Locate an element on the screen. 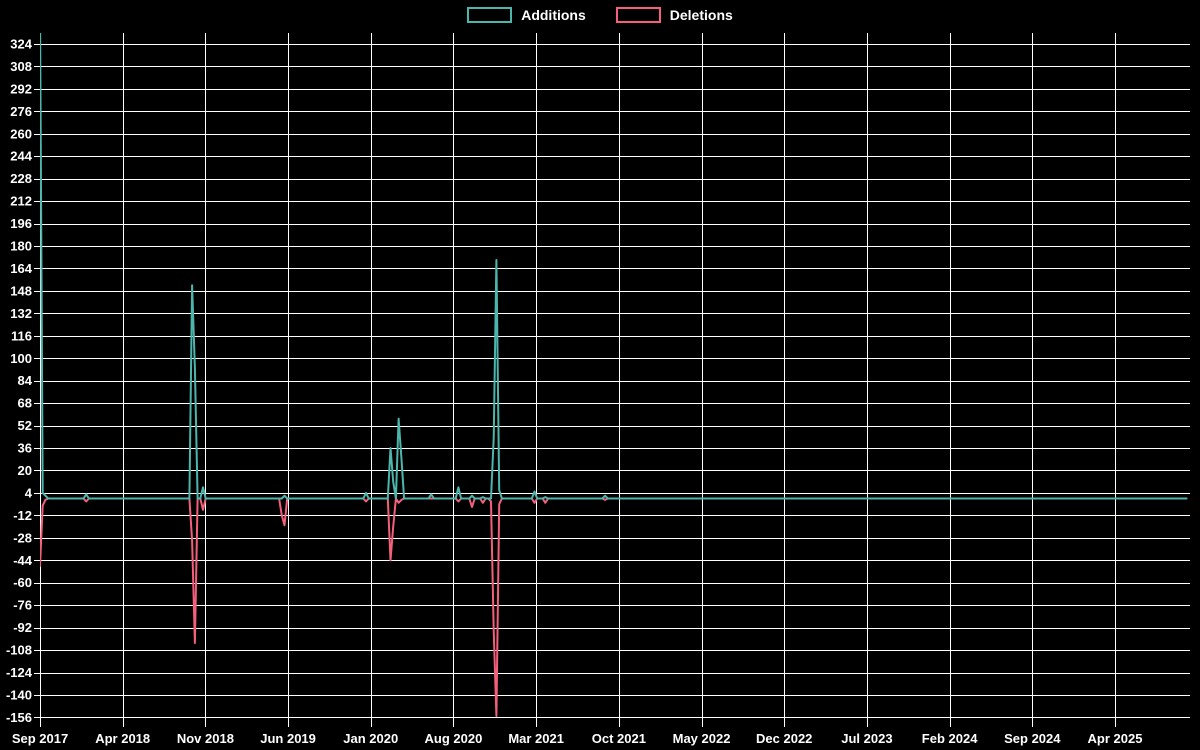 Image resolution: width=1200 pixels, height=750 pixels. y-tick-label: 276 is located at coordinates (21, 111).